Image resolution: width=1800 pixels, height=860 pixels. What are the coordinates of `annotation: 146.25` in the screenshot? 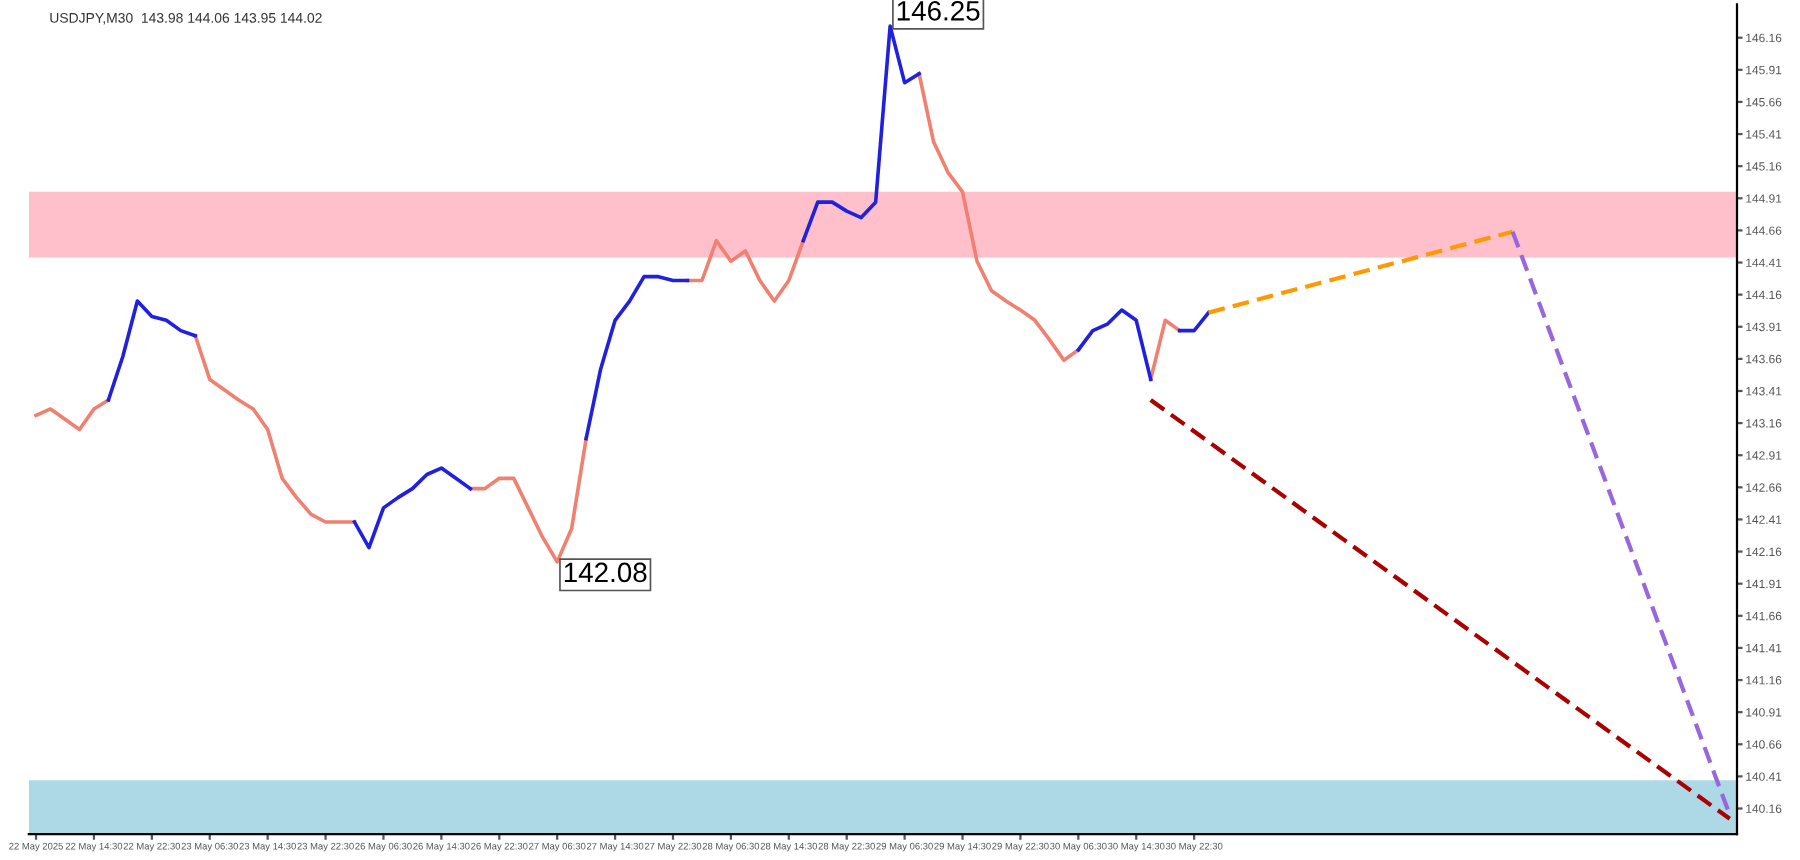 It's located at (938, 10).